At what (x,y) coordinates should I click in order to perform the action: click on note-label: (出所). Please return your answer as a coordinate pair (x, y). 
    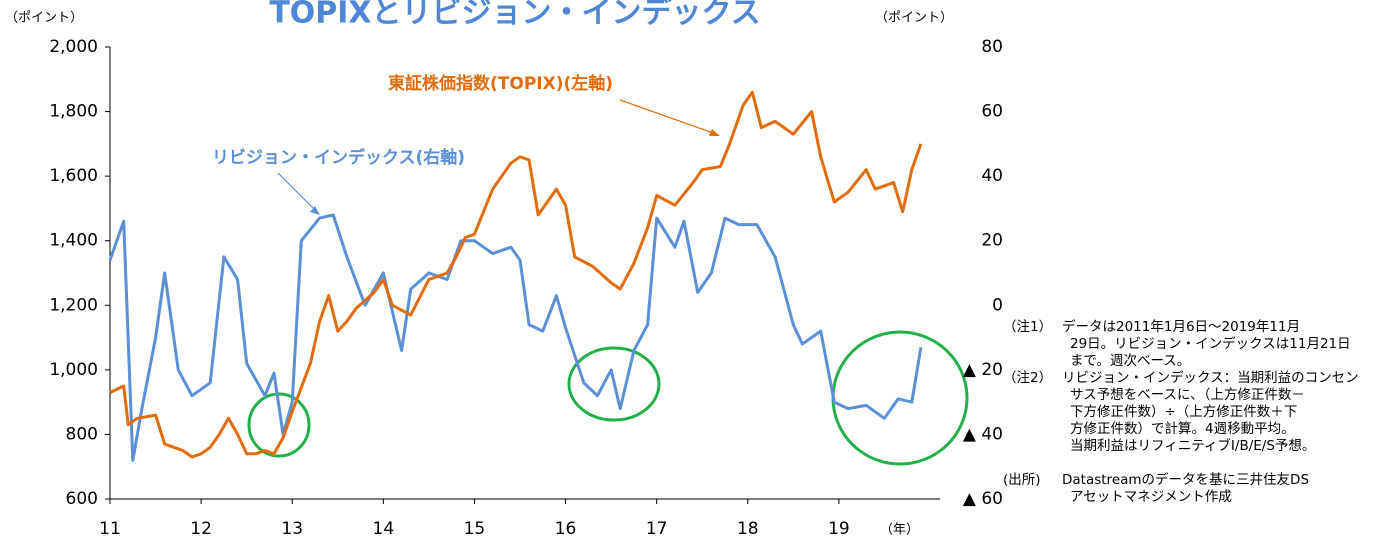
    Looking at the image, I should click on (1022, 480).